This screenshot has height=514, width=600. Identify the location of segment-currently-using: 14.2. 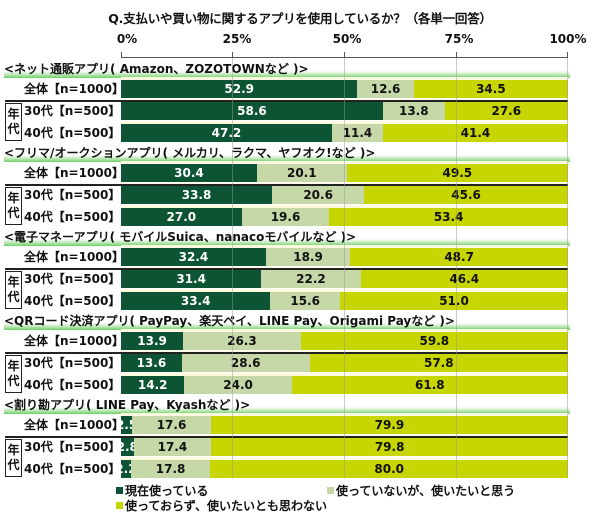
(153, 385).